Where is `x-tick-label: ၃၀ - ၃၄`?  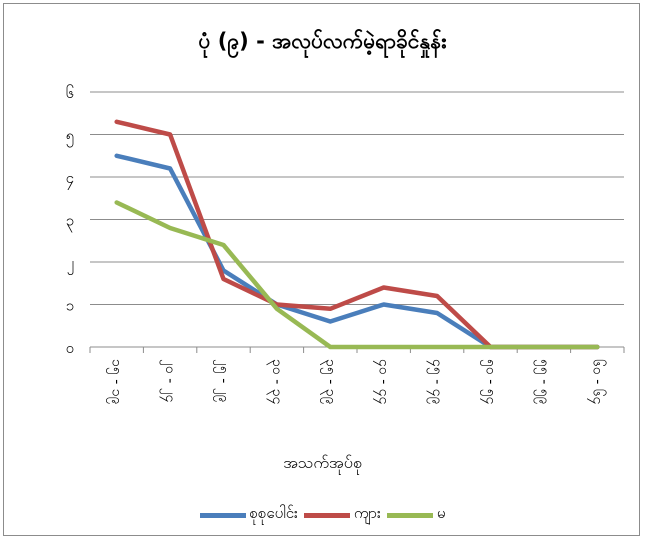
x-tick-label: ၃၀ - ၃၄ is located at coordinates (276, 382).